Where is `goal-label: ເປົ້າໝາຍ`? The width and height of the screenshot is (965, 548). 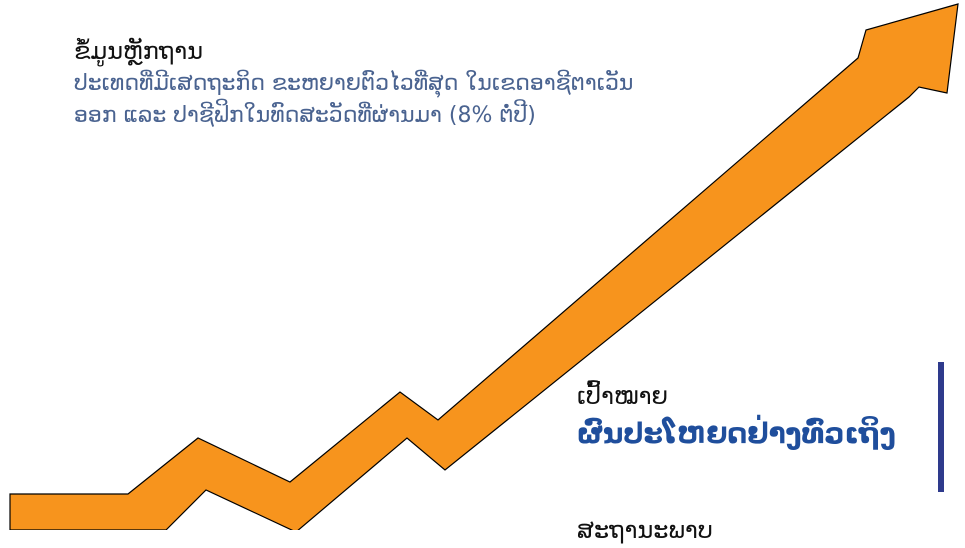
goal-label: ເປົ້າໝາຍ is located at coordinates (623, 396).